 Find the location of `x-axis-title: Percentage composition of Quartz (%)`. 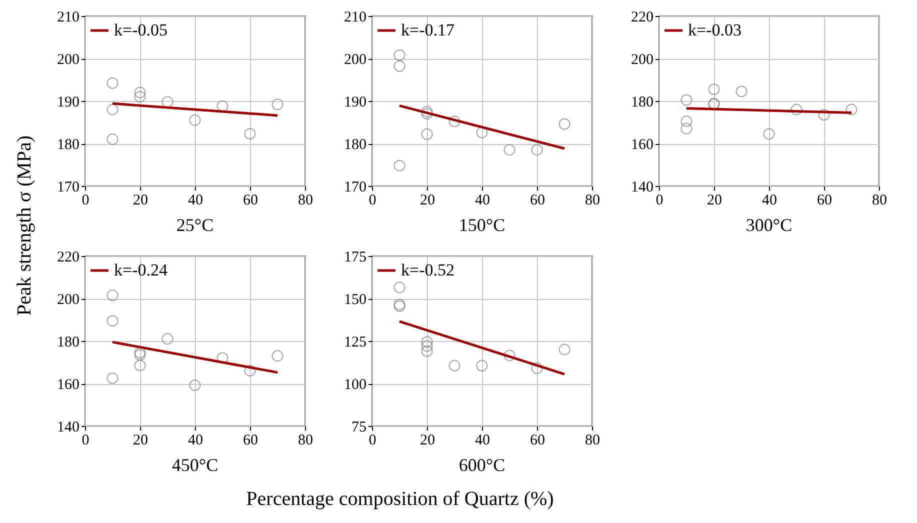

x-axis-title: Percentage composition of Quartz (%) is located at coordinates (400, 499).